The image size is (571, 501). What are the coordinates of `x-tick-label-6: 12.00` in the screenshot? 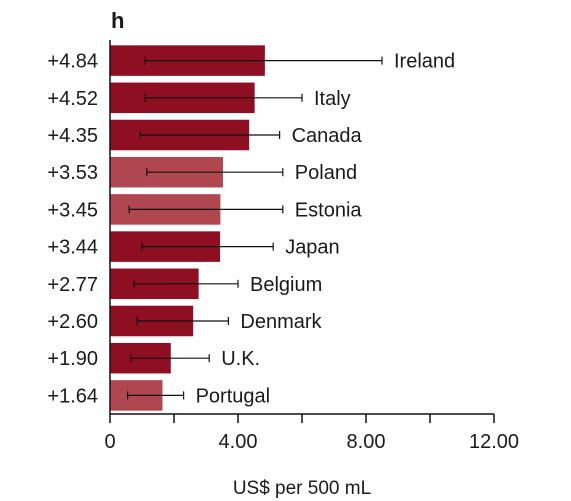 It's located at (494, 442).